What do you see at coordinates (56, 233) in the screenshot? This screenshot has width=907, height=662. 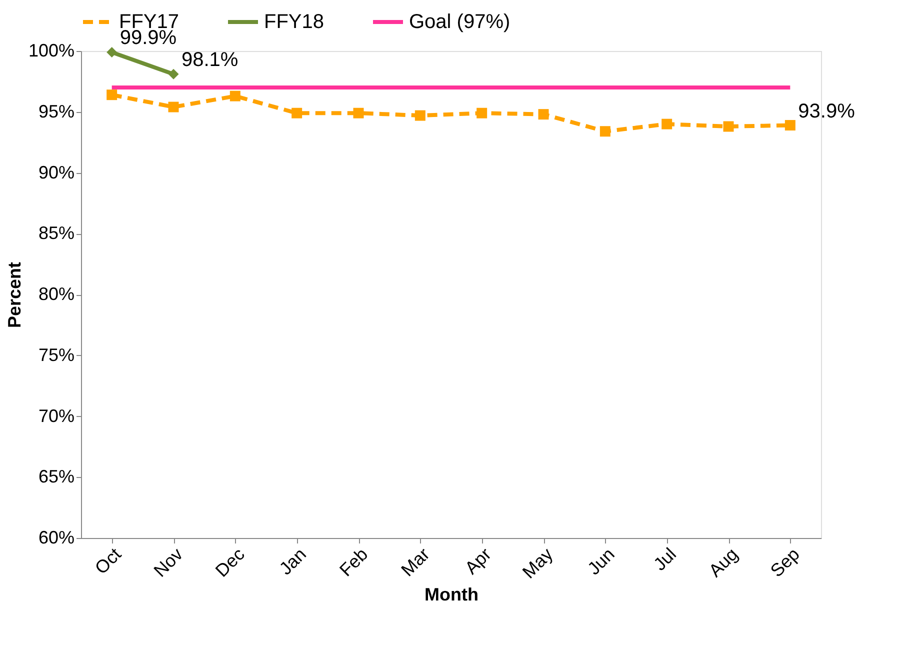 I see `y-tick-label: 85%` at bounding box center [56, 233].